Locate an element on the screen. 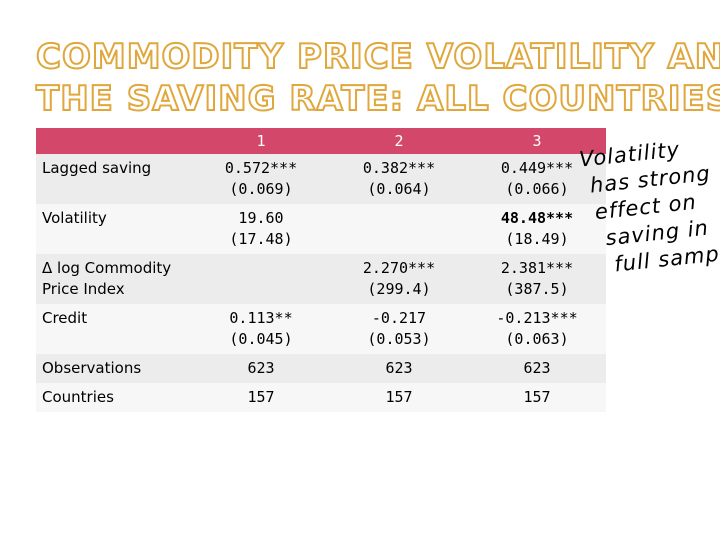 The image size is (720, 540). table-cell: 0.449*** (0.066) is located at coordinates (537, 179).